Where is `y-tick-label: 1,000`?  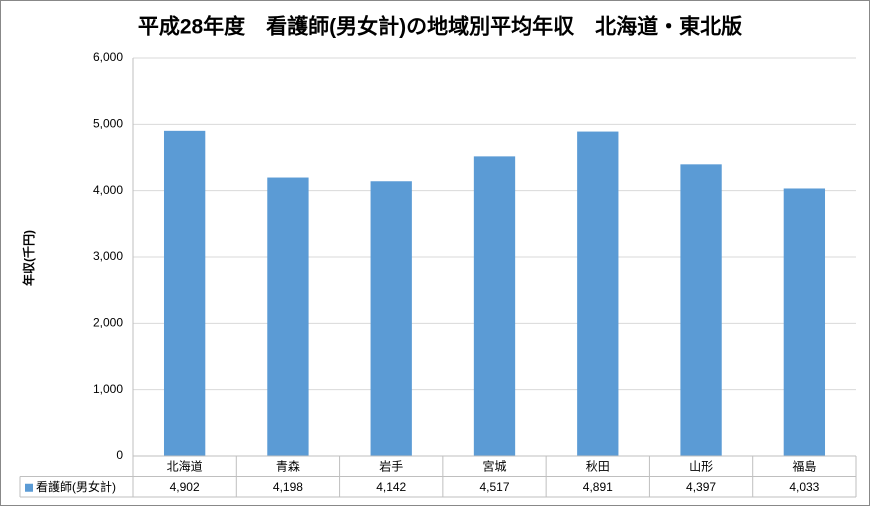
y-tick-label: 1,000 is located at coordinates (108, 389).